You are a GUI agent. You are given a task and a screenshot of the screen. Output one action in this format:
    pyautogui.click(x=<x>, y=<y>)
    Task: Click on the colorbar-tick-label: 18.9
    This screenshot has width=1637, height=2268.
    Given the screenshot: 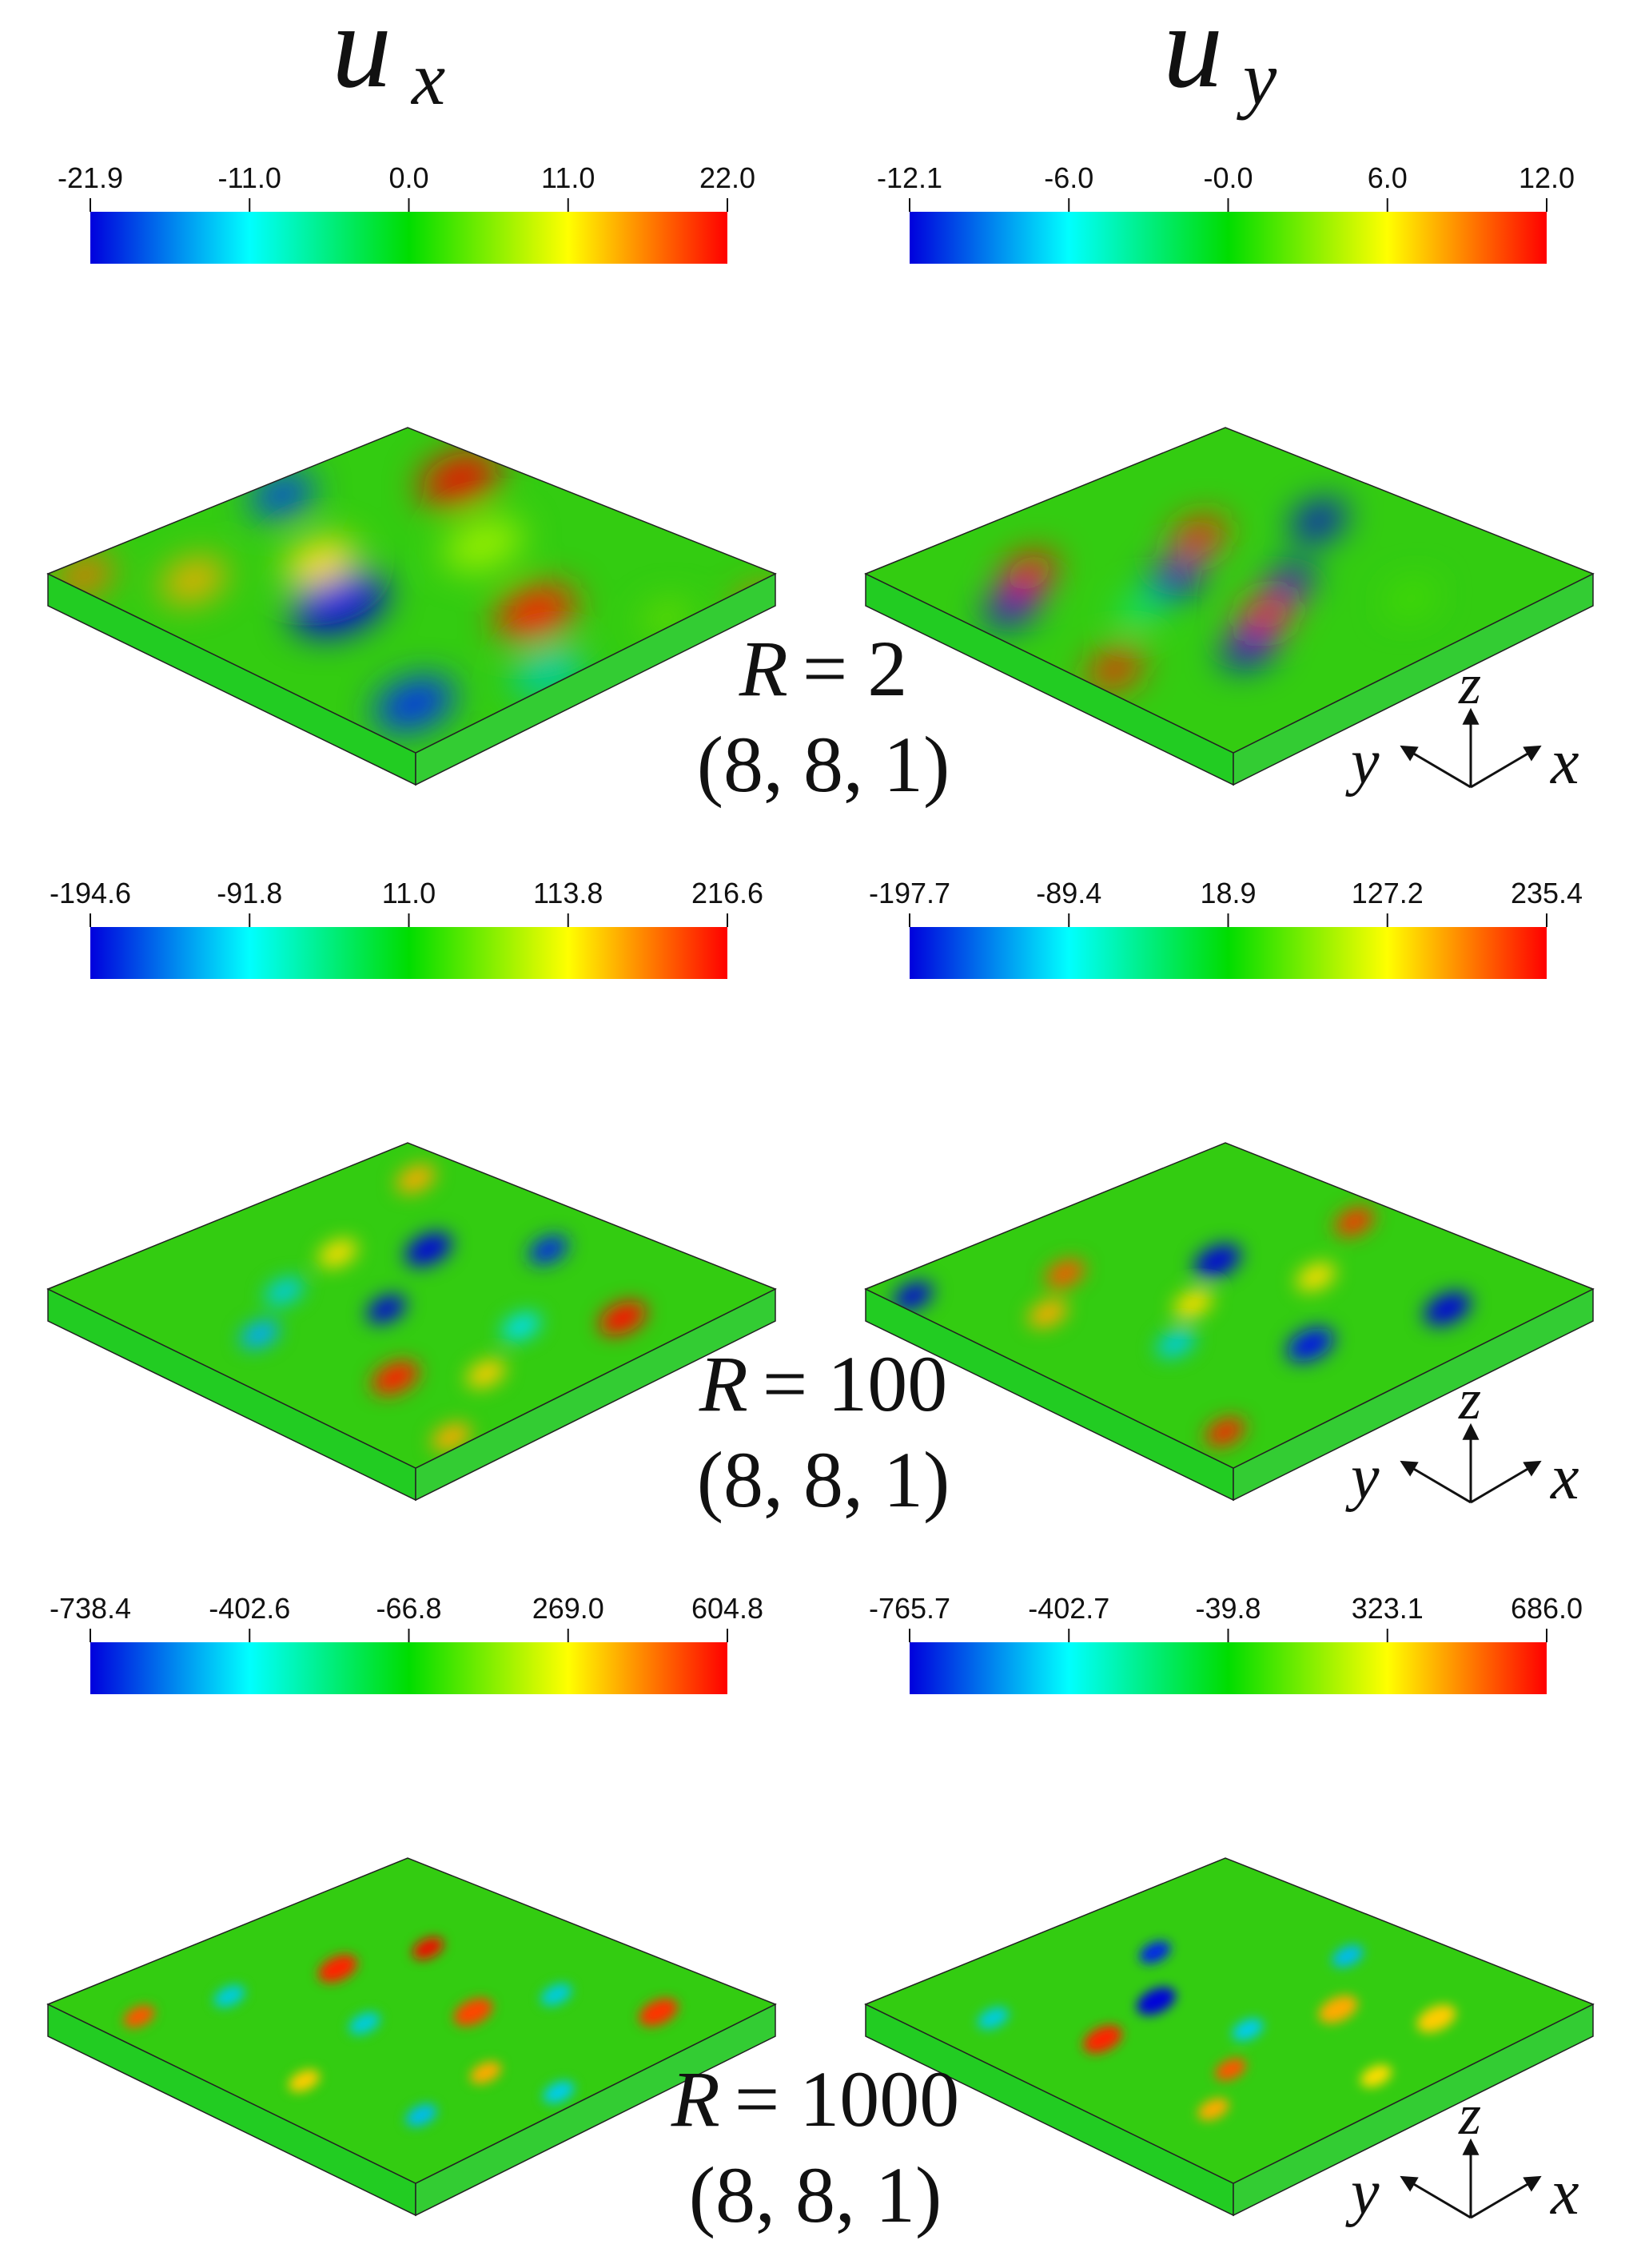 What is the action you would take?
    pyautogui.click(x=1228, y=893)
    